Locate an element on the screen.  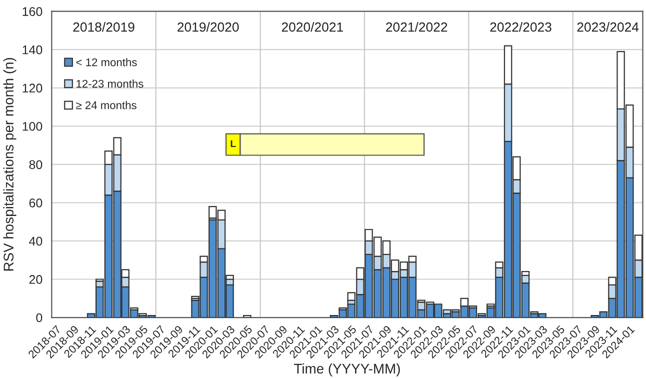
legend-label: 12-23 months is located at coordinates (110, 84).